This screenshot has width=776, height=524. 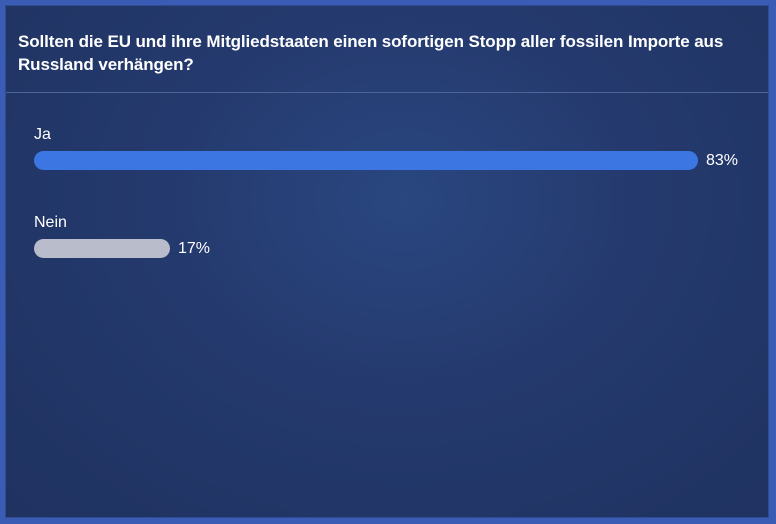 What do you see at coordinates (42, 134) in the screenshot?
I see `option-label: Ja` at bounding box center [42, 134].